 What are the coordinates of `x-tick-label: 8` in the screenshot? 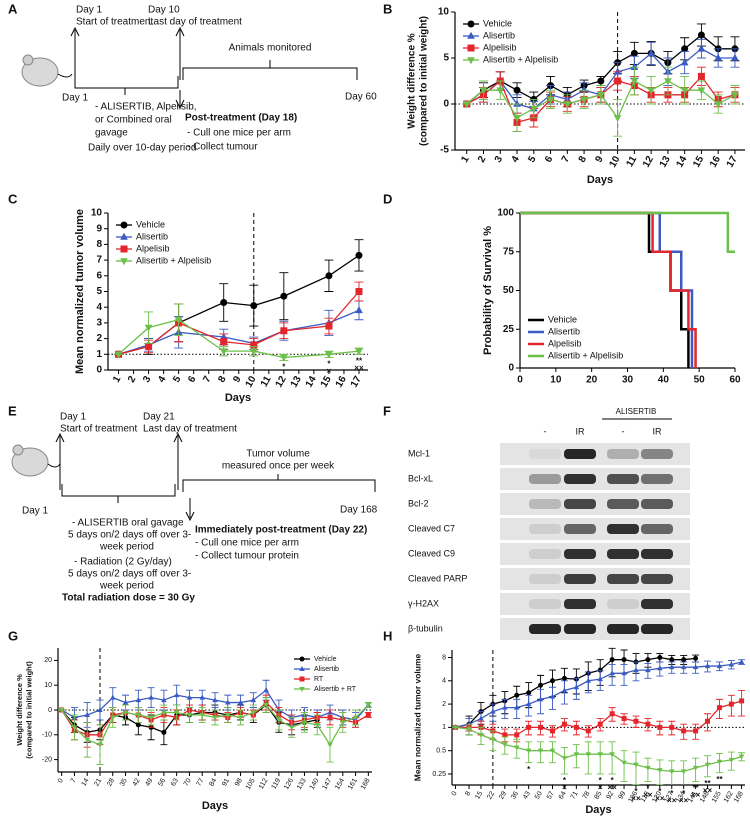 It's located at (583, 159).